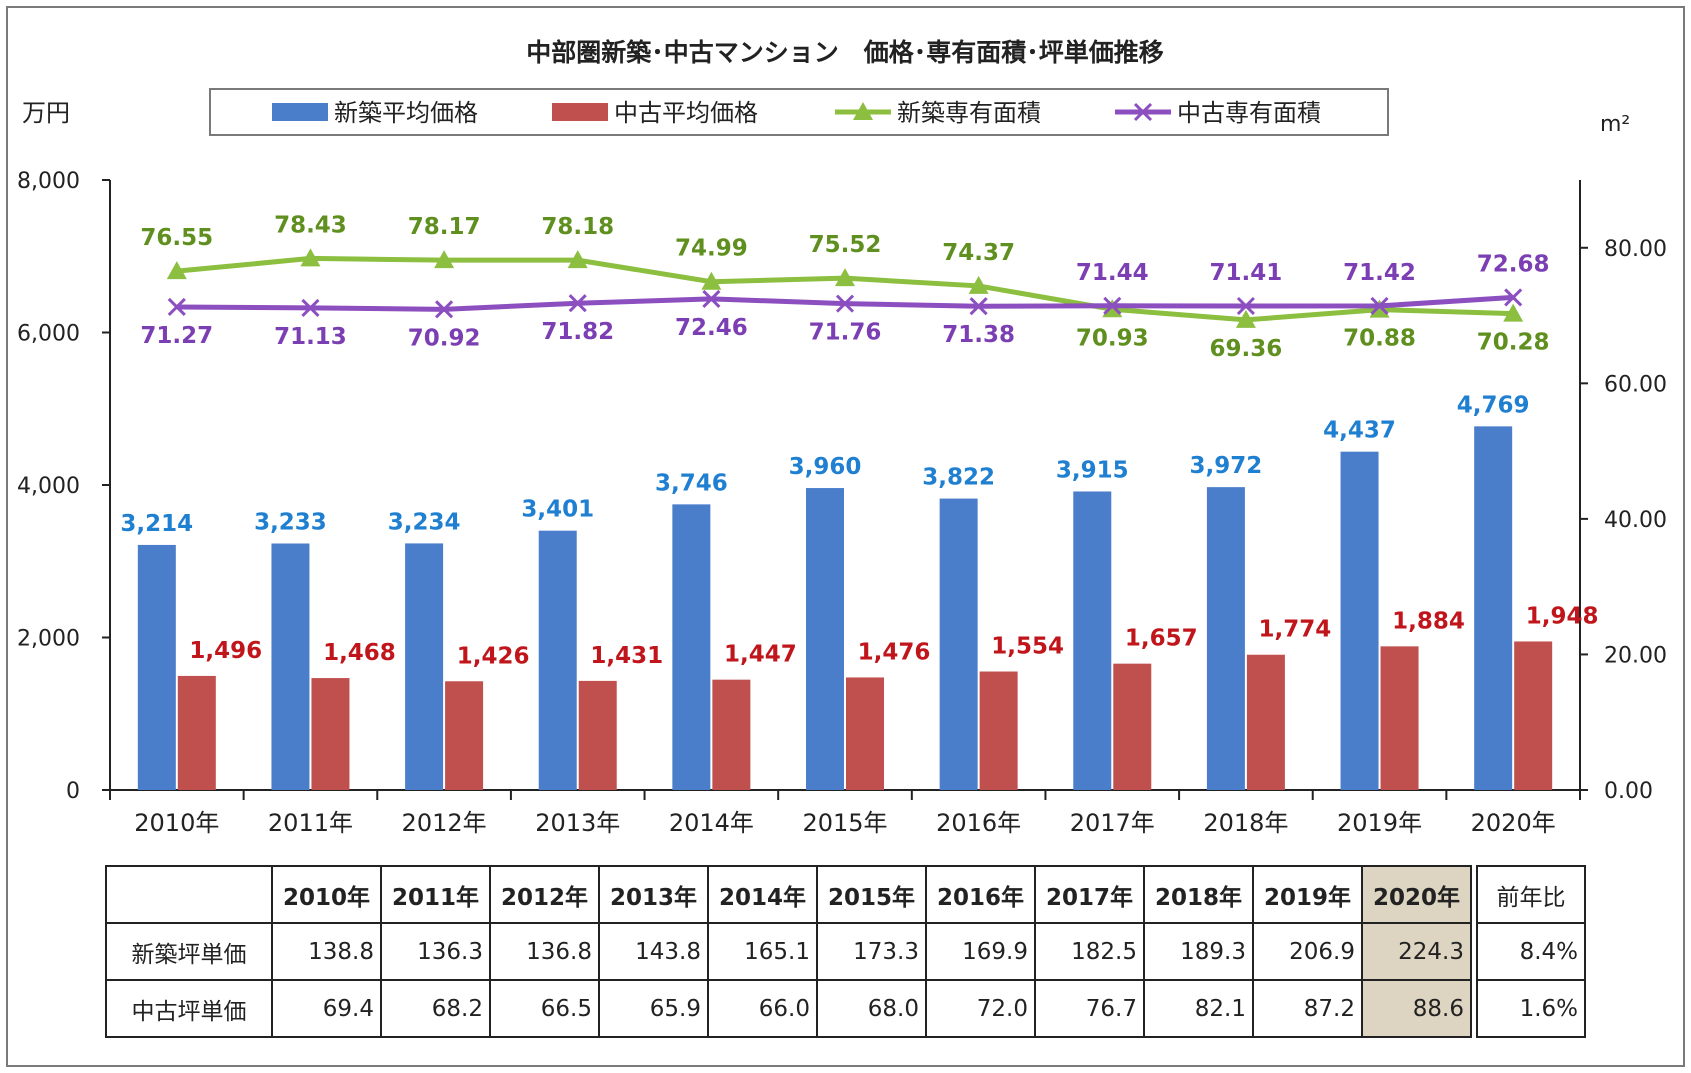  Describe the element at coordinates (1246, 273) in the screenshot. I see `line-label-1-8: 71.41` at that location.